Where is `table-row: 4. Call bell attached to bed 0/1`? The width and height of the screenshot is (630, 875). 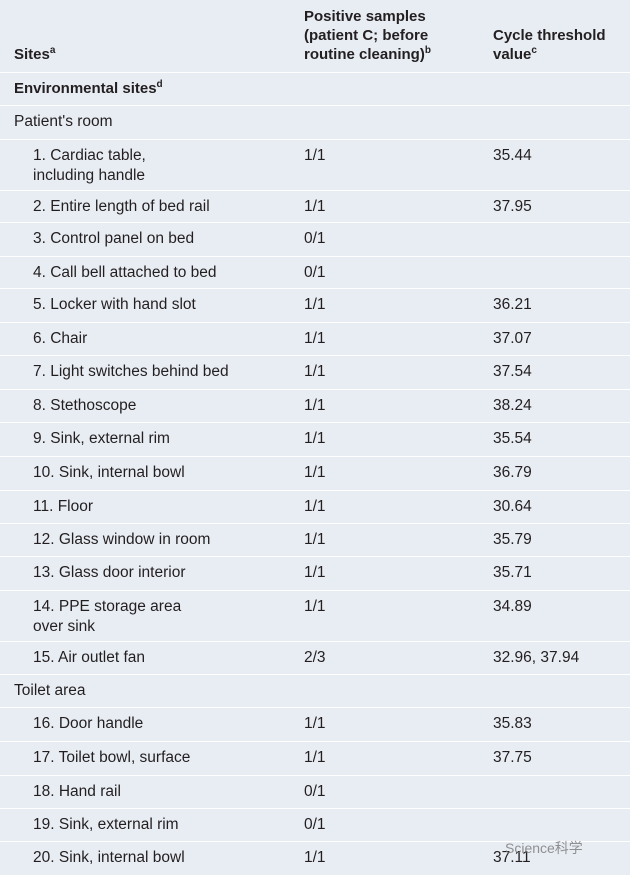
table-row: 4. Call bell attached to bed 0/1 is located at coordinates (315, 272).